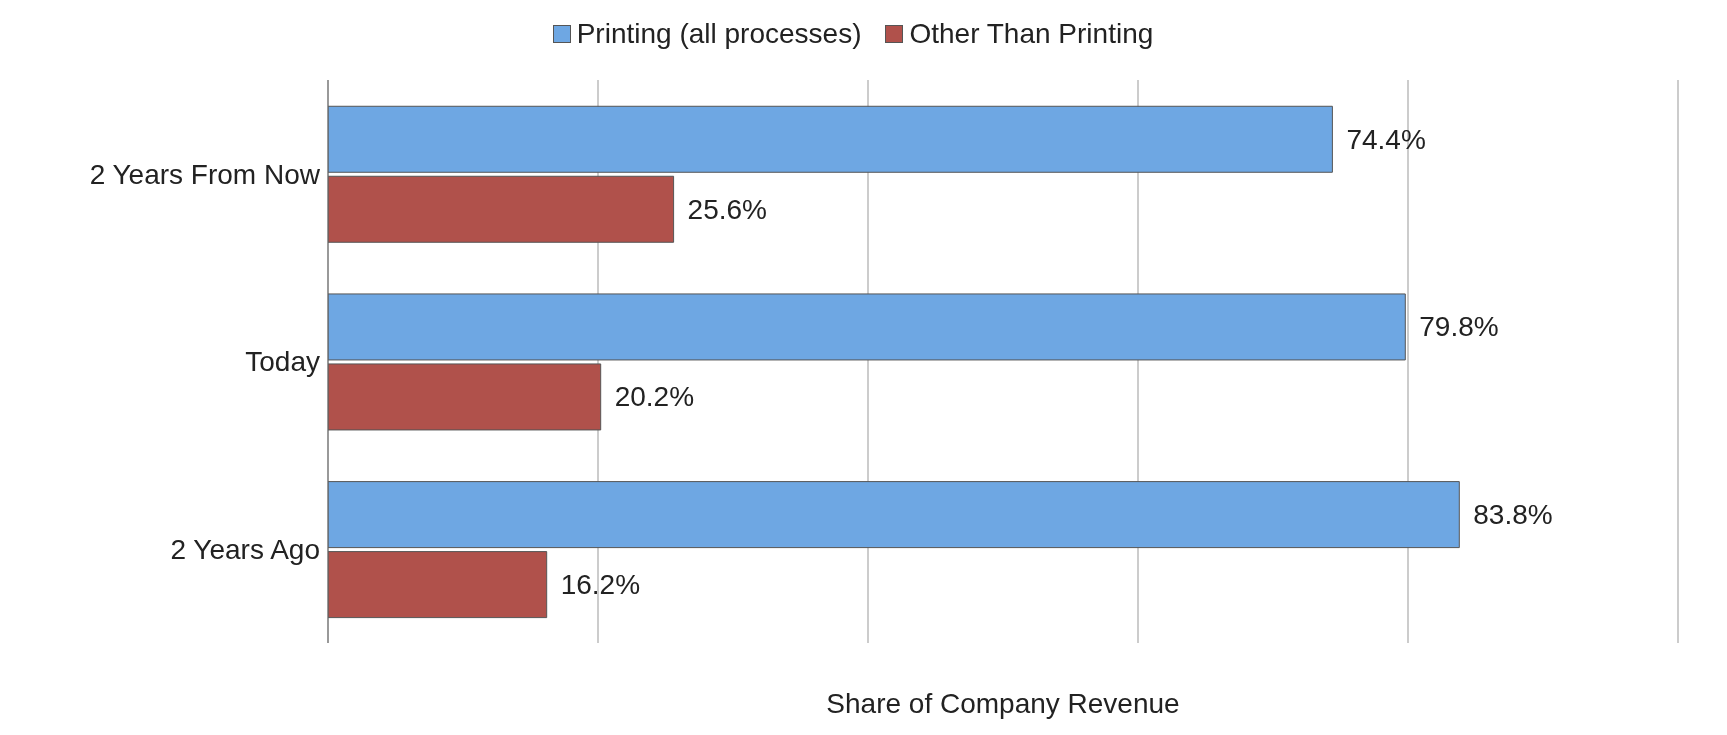 This screenshot has width=1727, height=735. What do you see at coordinates (1031, 34) in the screenshot?
I see `legend-label: Other Than Printing` at bounding box center [1031, 34].